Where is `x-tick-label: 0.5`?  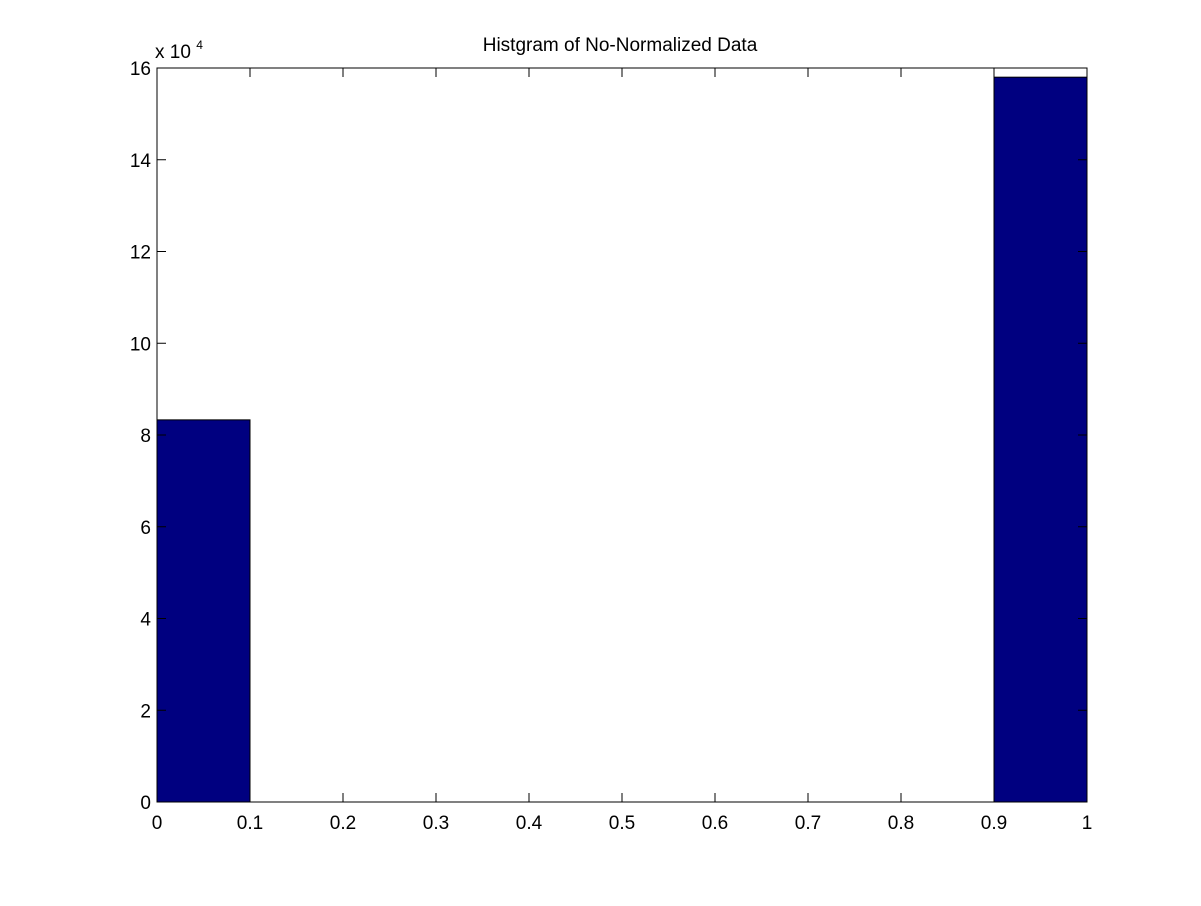 x-tick-label: 0.5 is located at coordinates (622, 823).